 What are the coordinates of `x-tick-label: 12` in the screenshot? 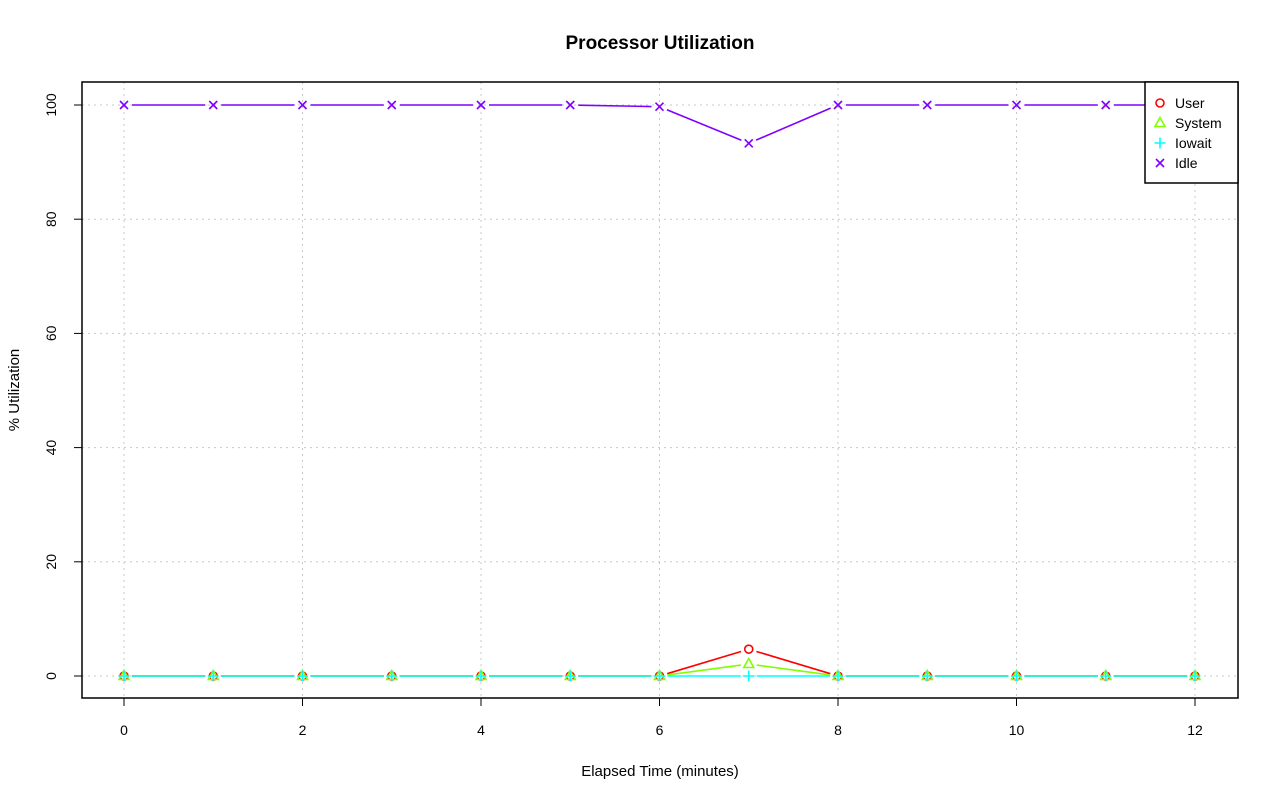 It's located at (1195, 730).